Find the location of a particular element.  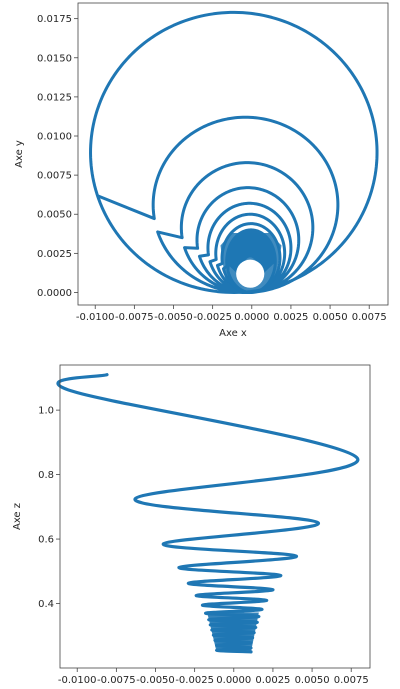

y-tick-label: 0.8 is located at coordinates (46, 475).